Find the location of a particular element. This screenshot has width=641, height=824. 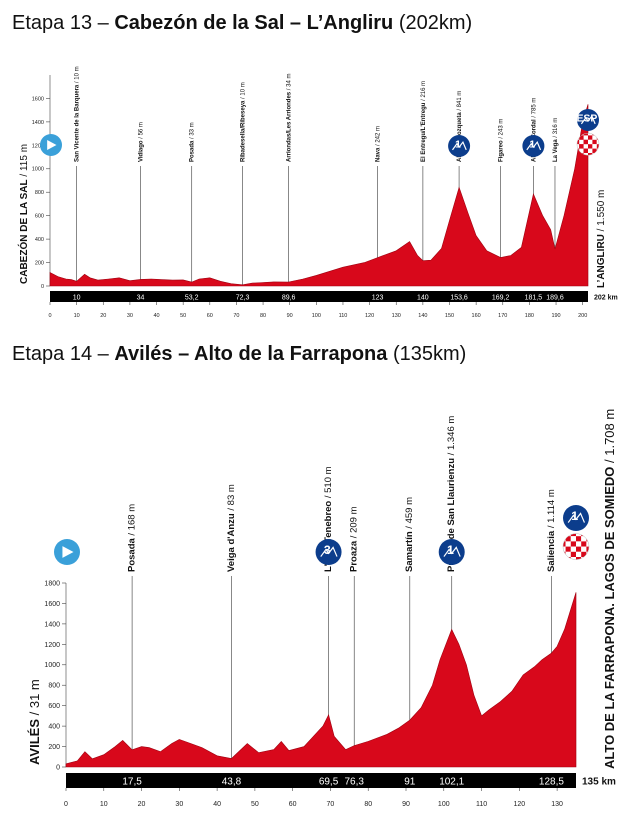

stage-13-x-tick-label: 140 is located at coordinates (422, 316).